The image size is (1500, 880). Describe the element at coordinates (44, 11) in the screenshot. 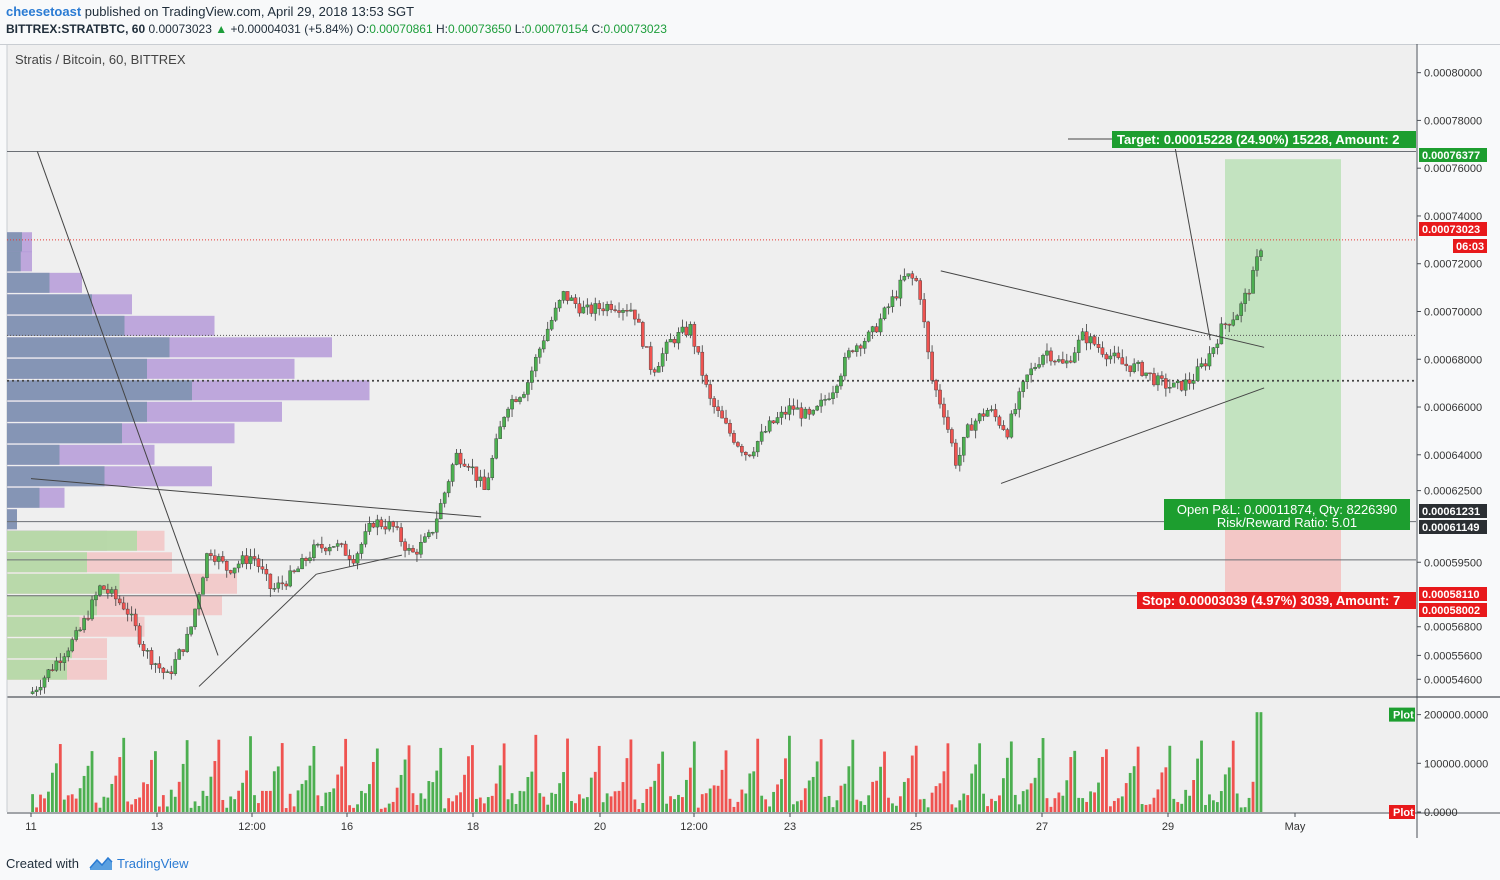

I see `author-link: cheesetoast` at that location.